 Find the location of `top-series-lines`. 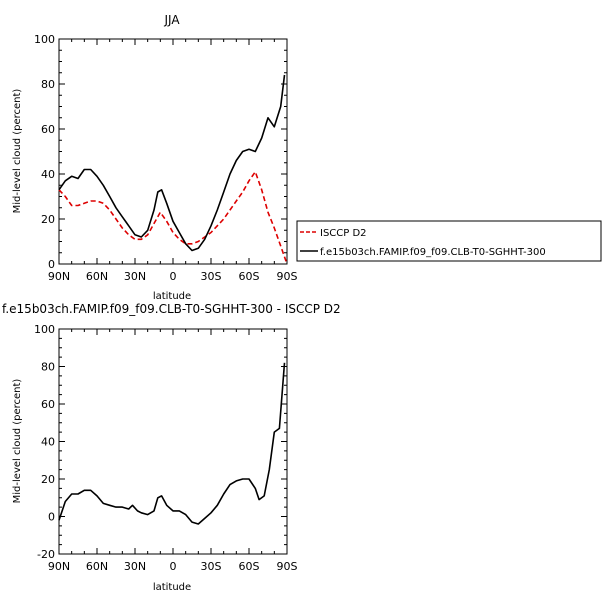

top-series-lines is located at coordinates (173, 169).